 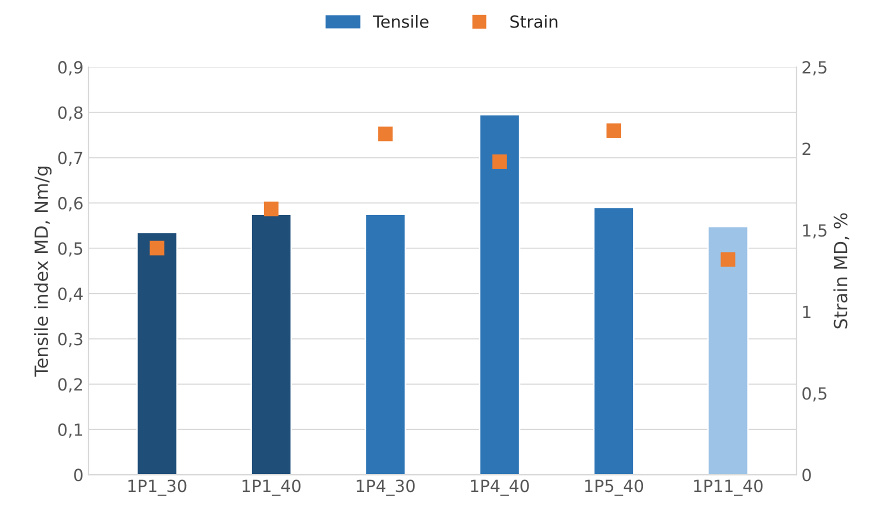 What do you see at coordinates (806, 475) in the screenshot?
I see `y2-tick-label: 0` at bounding box center [806, 475].